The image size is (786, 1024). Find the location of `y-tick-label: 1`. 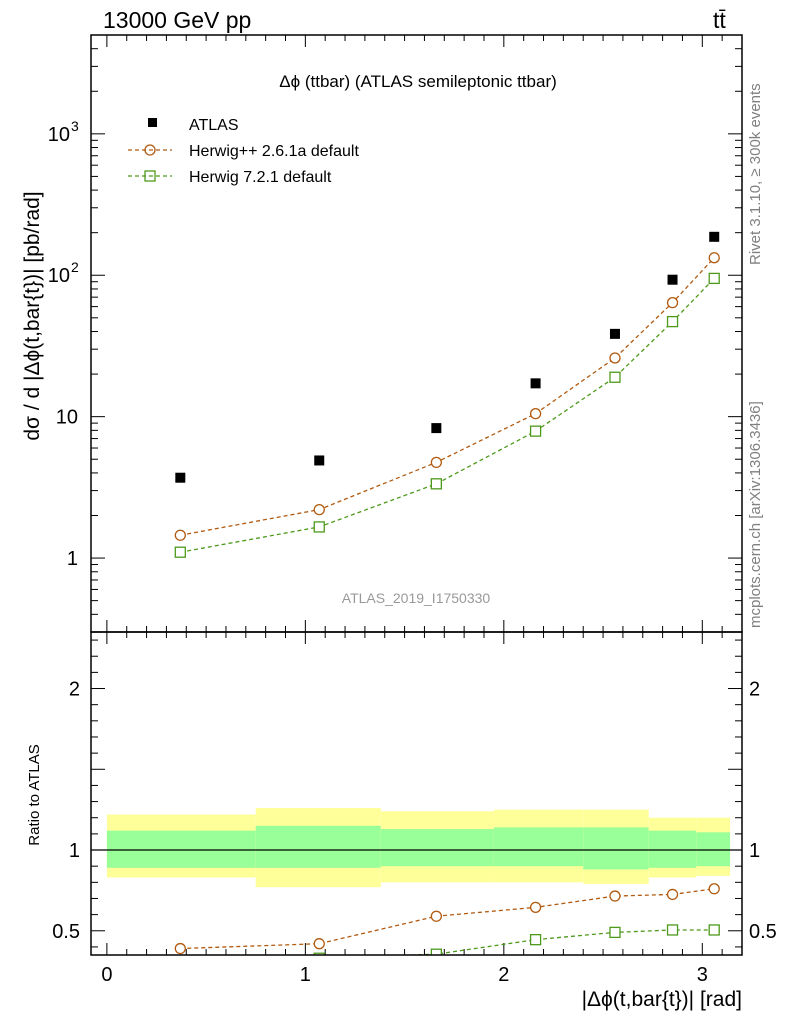

y-tick-label: 1 is located at coordinates (72, 559).